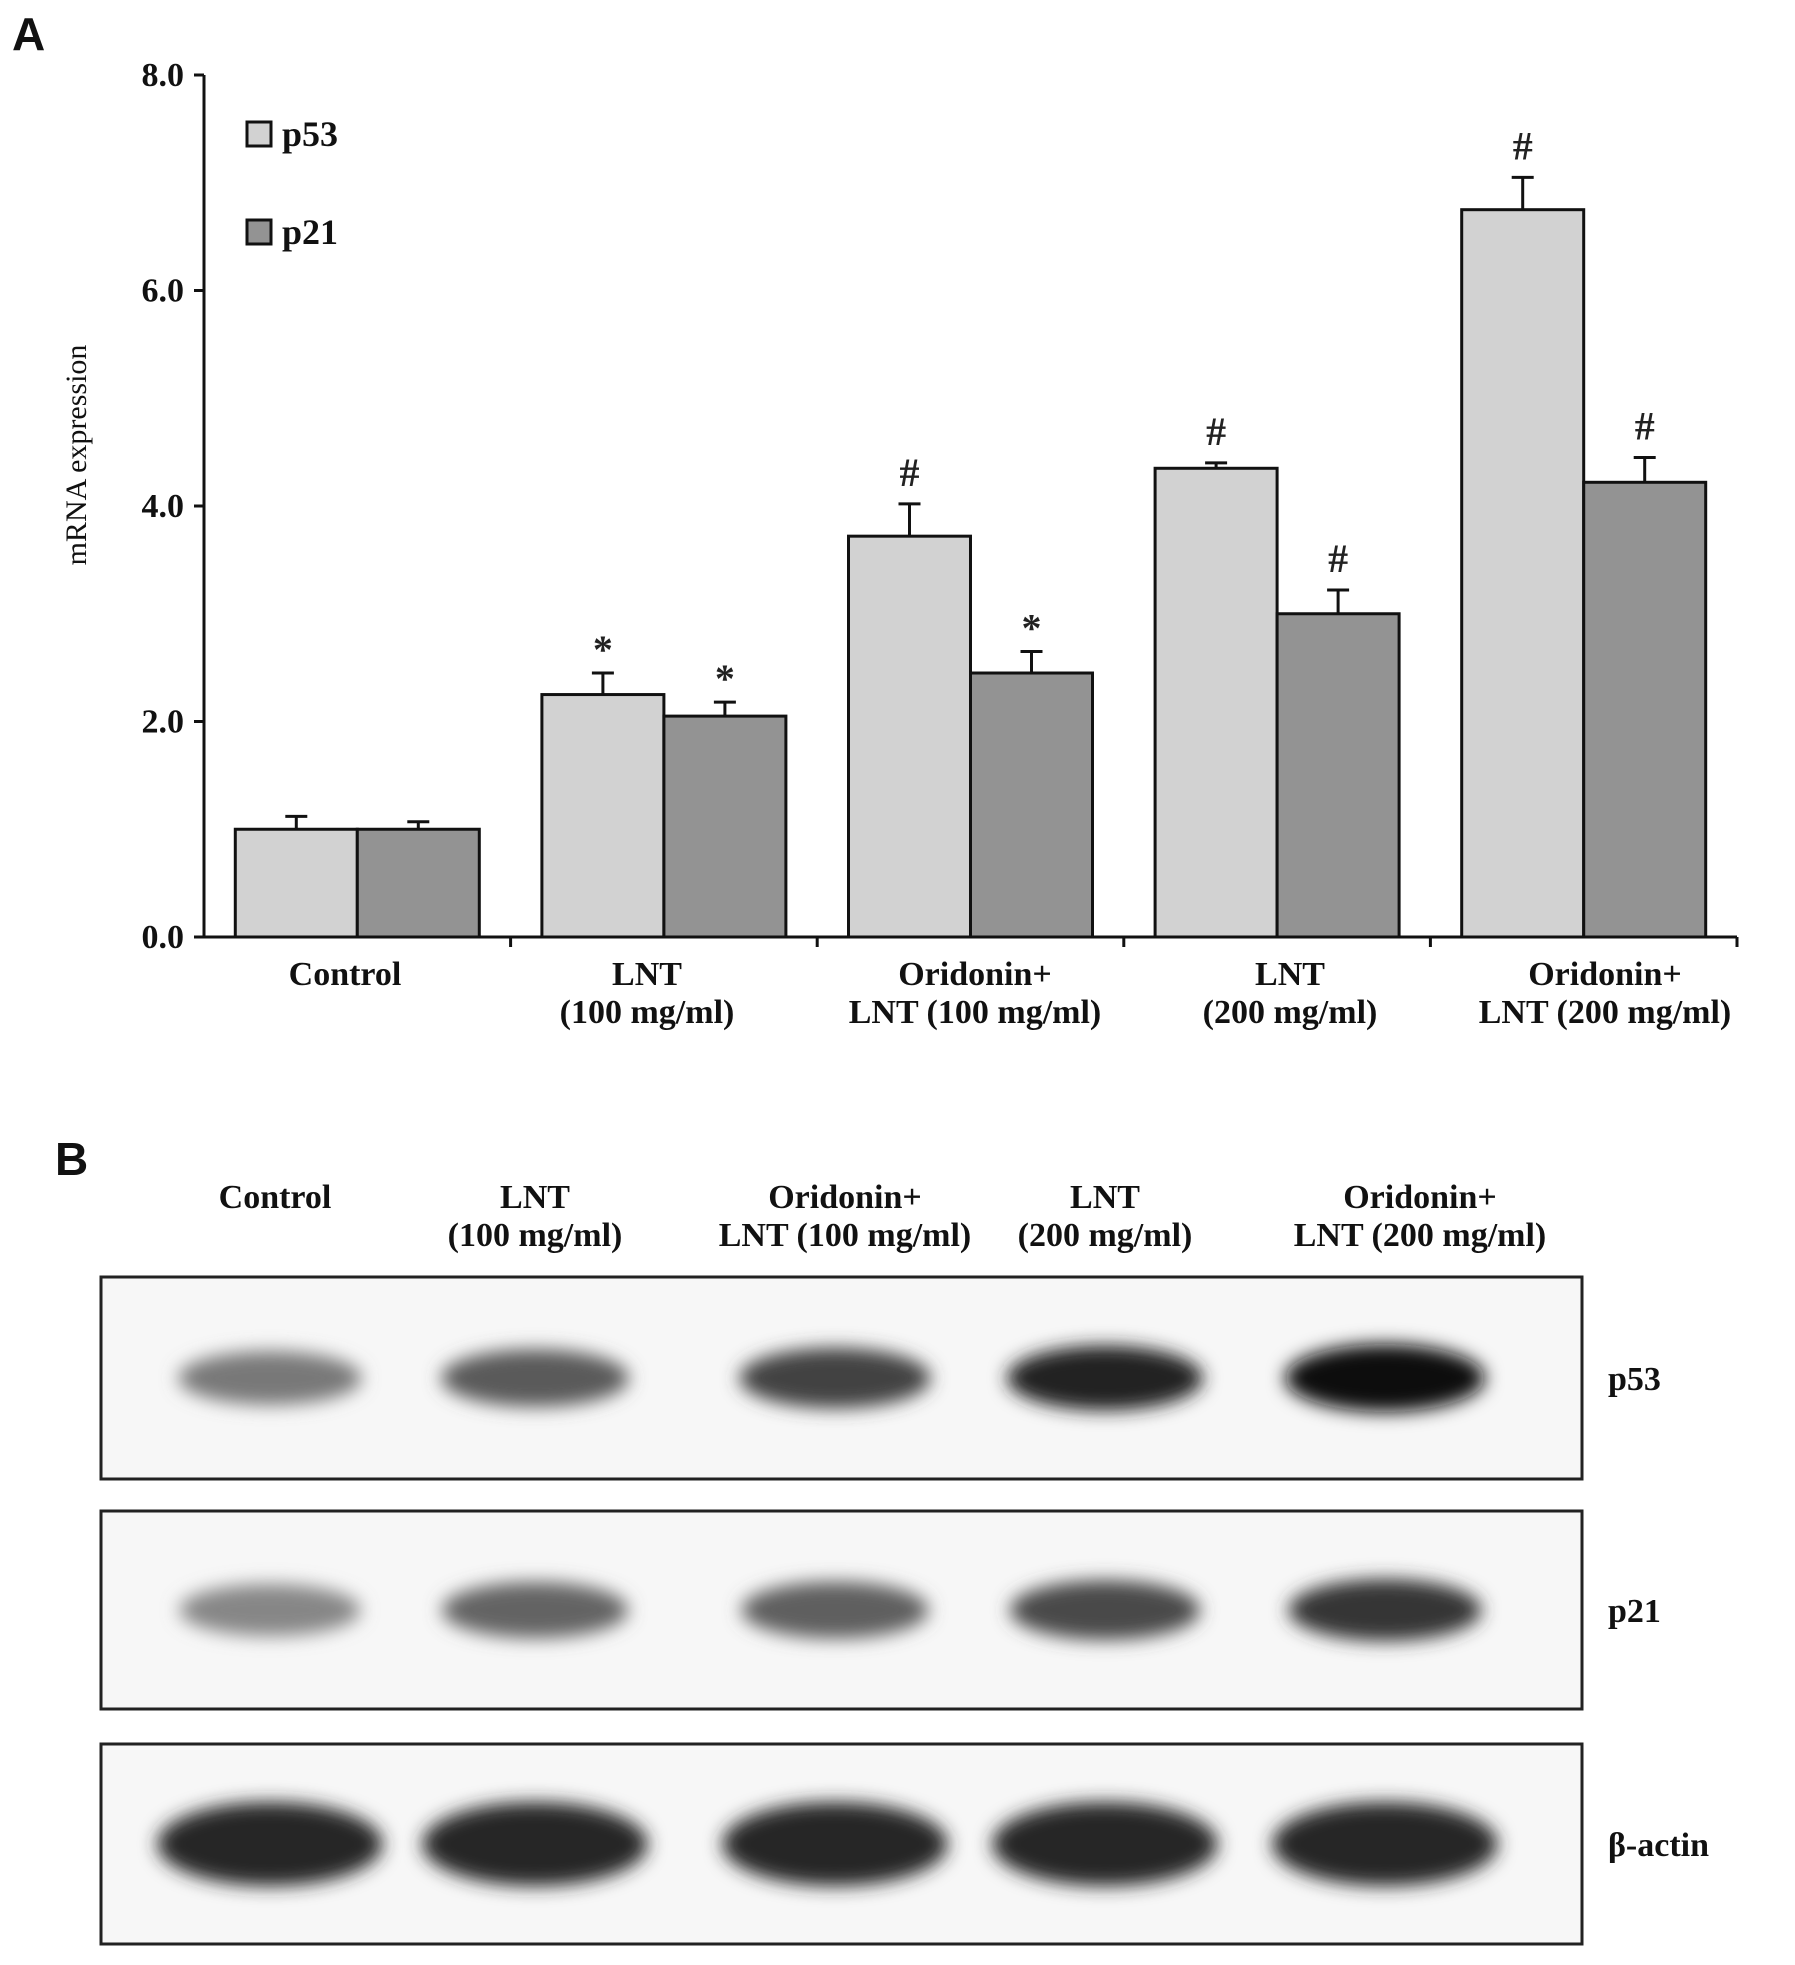 The image size is (1795, 1965). What do you see at coordinates (1290, 1012) in the screenshot?
I see `category-label: (200 mg/ml)` at bounding box center [1290, 1012].